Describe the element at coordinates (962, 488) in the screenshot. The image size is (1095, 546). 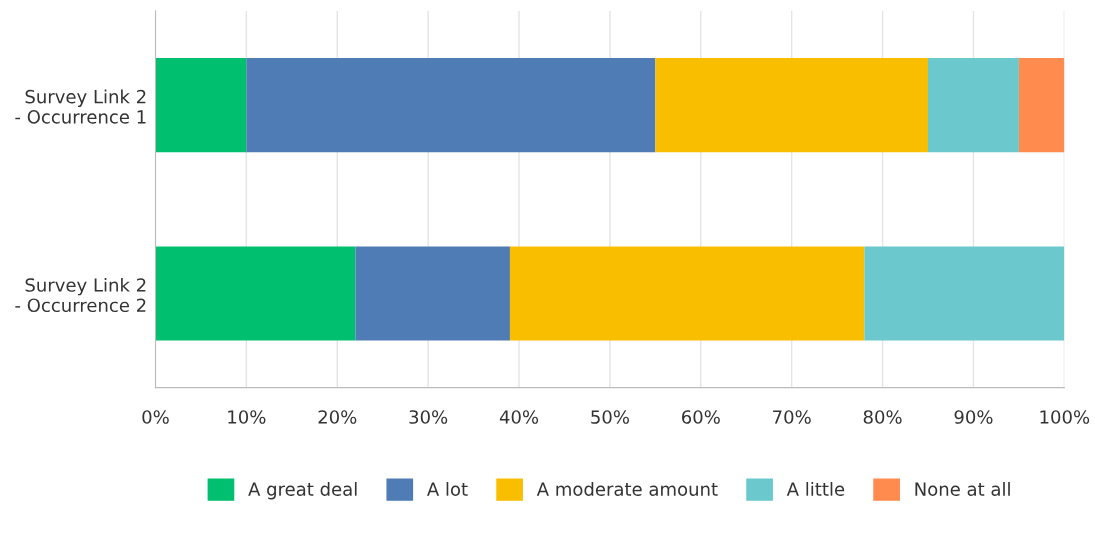
I see `legend-label: None at all` at that location.